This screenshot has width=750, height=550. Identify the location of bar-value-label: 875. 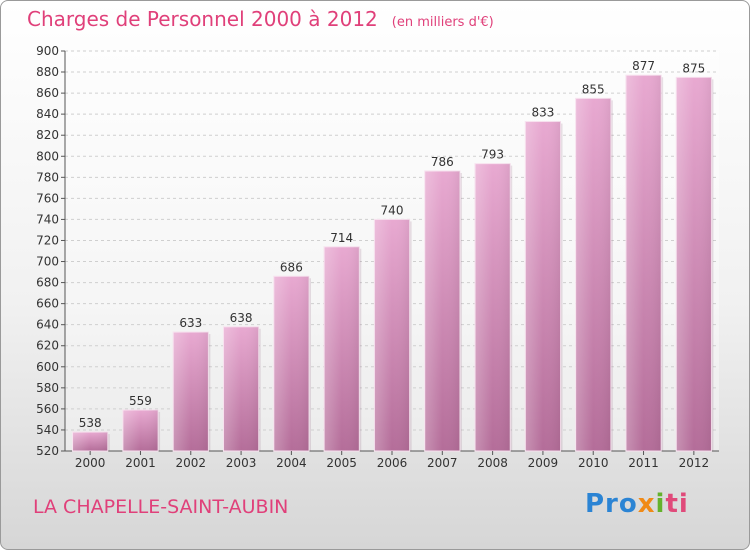
(693, 68).